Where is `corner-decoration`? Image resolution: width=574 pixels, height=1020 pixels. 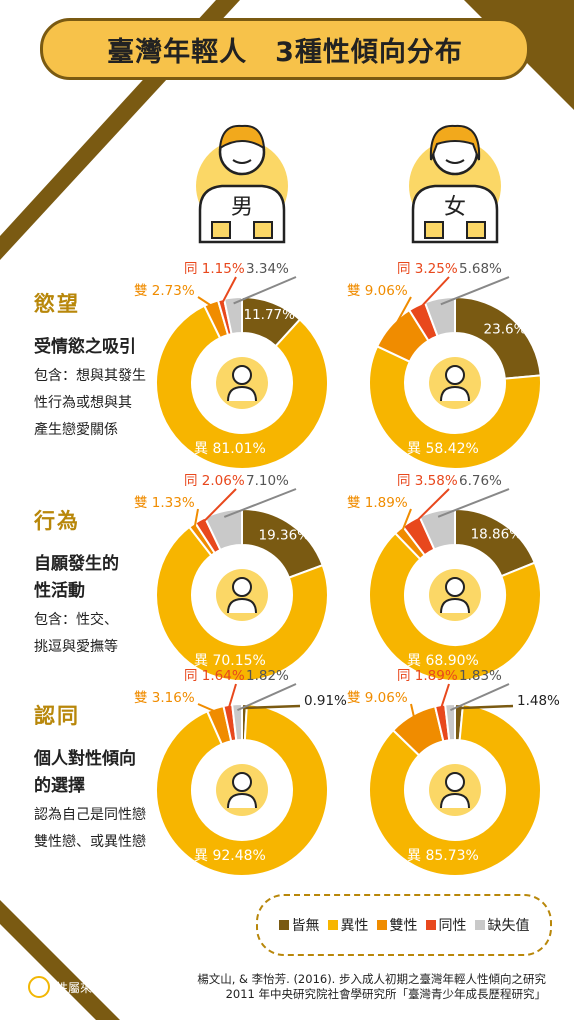
corner-decoration is located at coordinates (48, 972).